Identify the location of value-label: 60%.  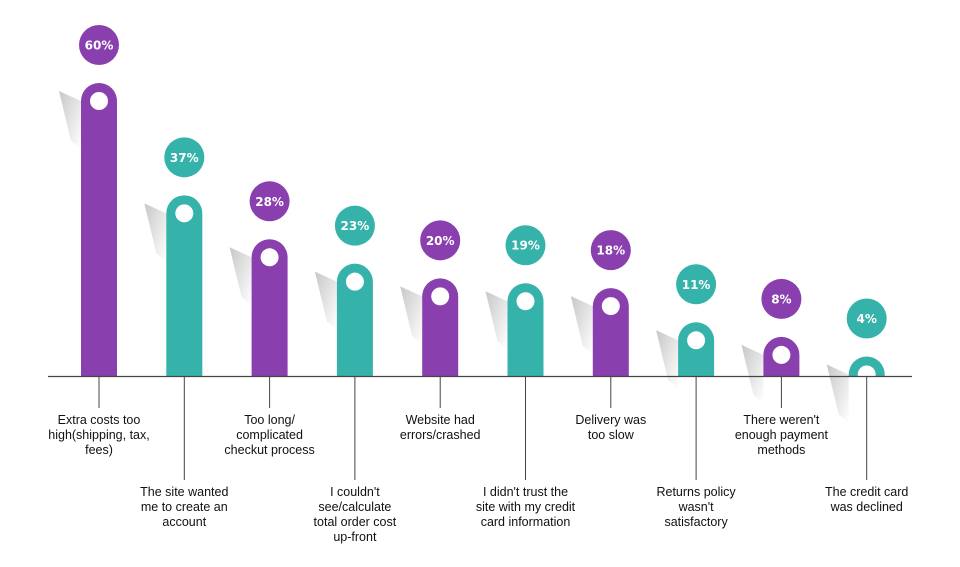
(99, 46).